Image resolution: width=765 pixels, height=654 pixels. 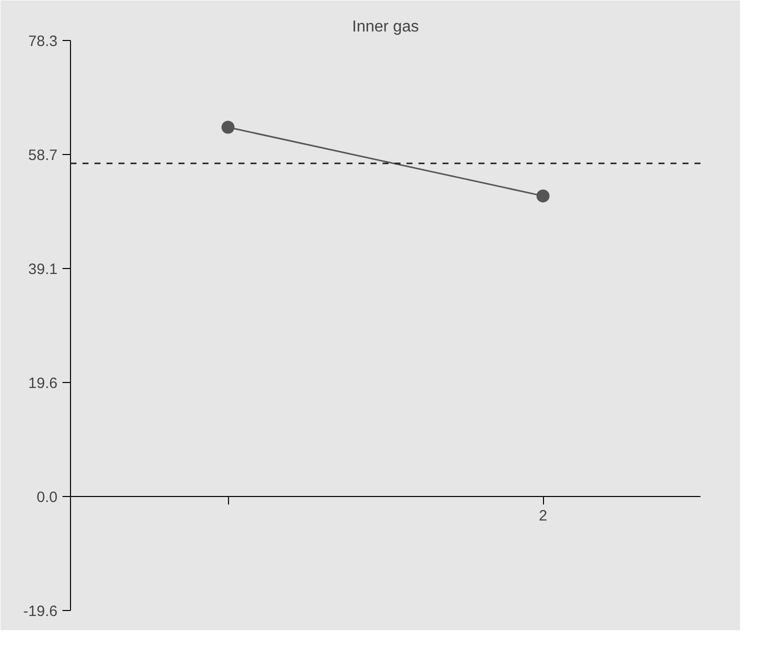 I want to click on chart-title: Inner gas, so click(x=385, y=27).